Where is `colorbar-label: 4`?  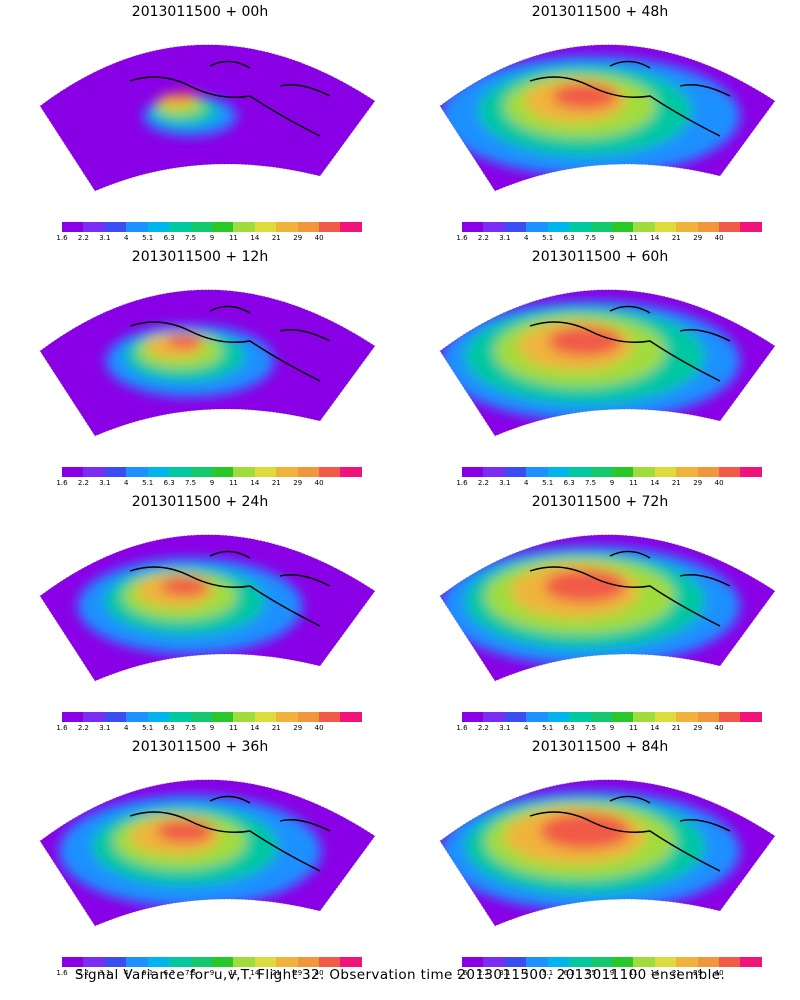 colorbar-label: 4 is located at coordinates (526, 238).